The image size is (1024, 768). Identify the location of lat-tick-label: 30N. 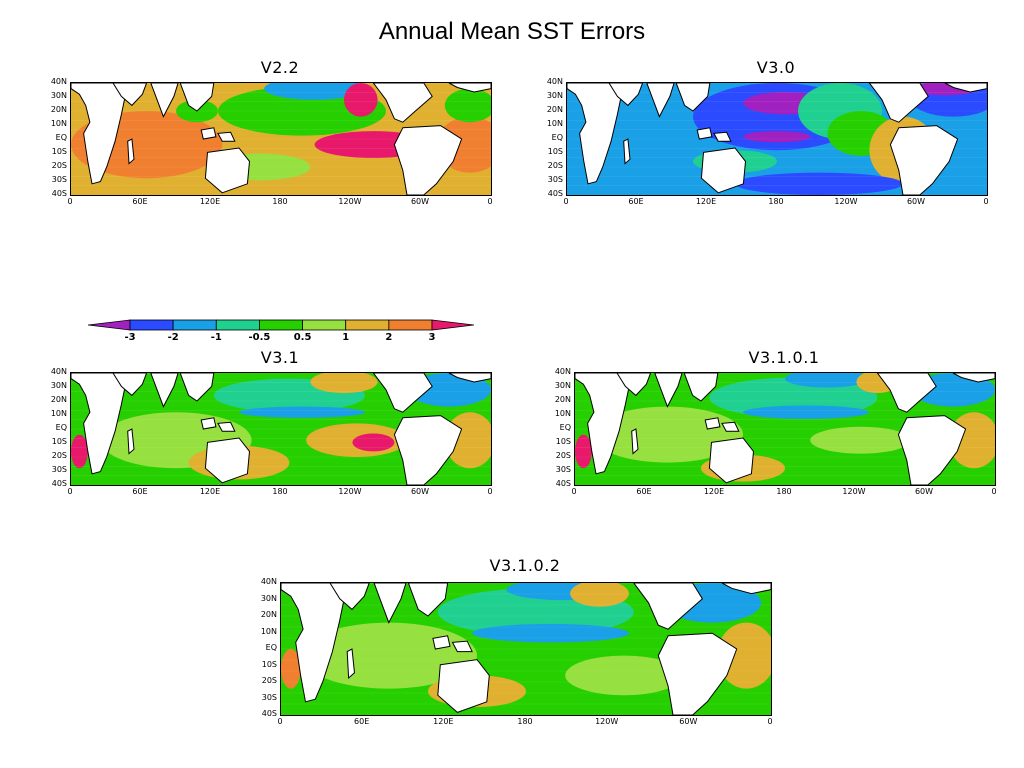
(58, 95).